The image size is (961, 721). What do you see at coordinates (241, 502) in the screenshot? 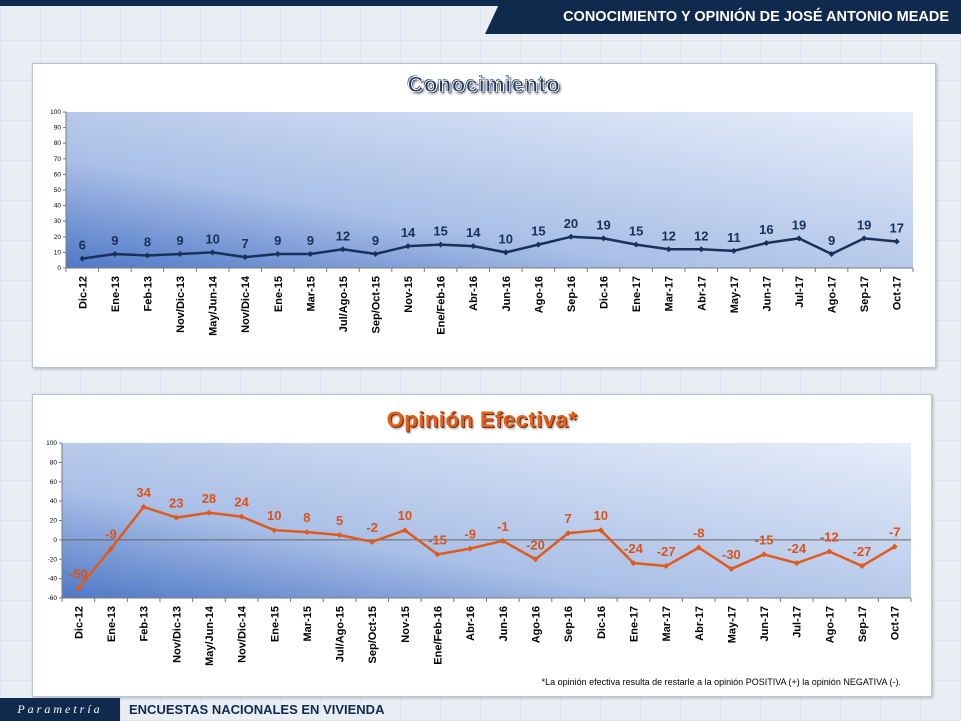
I see `data-label: 24` at bounding box center [241, 502].